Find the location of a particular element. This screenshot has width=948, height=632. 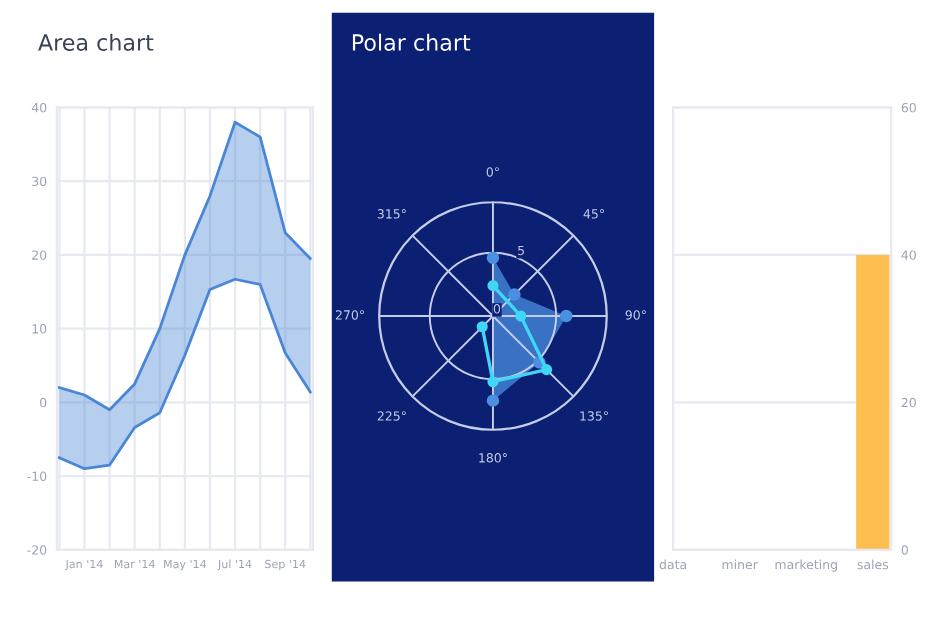

chart-title: Polar chart is located at coordinates (411, 42).